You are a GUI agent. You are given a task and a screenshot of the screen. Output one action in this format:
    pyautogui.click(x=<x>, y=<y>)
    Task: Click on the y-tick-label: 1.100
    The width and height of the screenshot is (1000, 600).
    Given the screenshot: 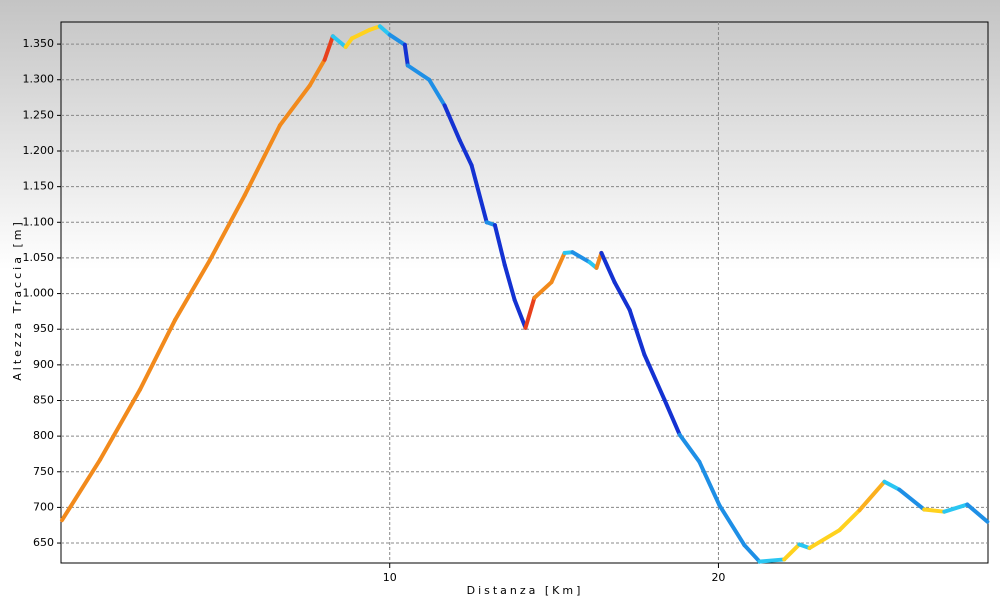 What is the action you would take?
    pyautogui.click(x=39, y=221)
    